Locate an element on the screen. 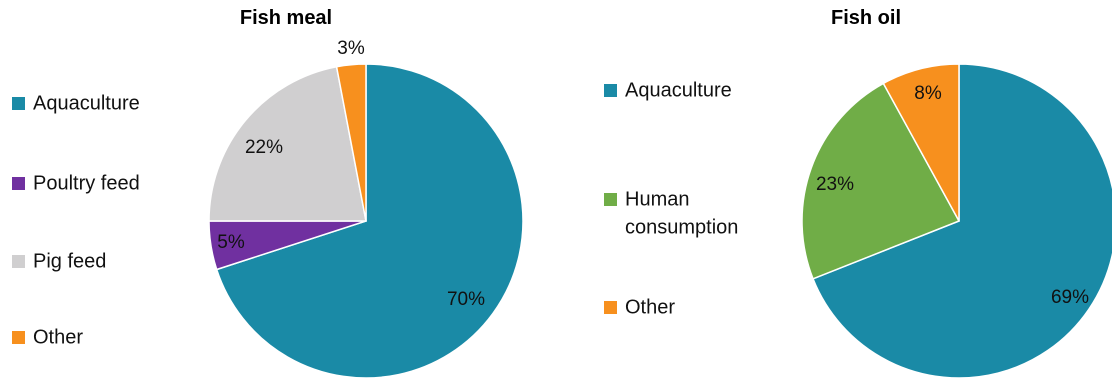 This screenshot has height=381, width=1112. legend-label: Pig feed is located at coordinates (69, 261).